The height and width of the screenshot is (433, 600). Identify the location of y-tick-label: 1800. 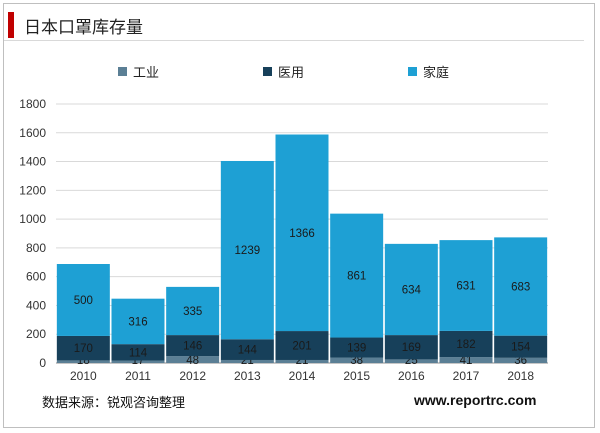
(32, 104).